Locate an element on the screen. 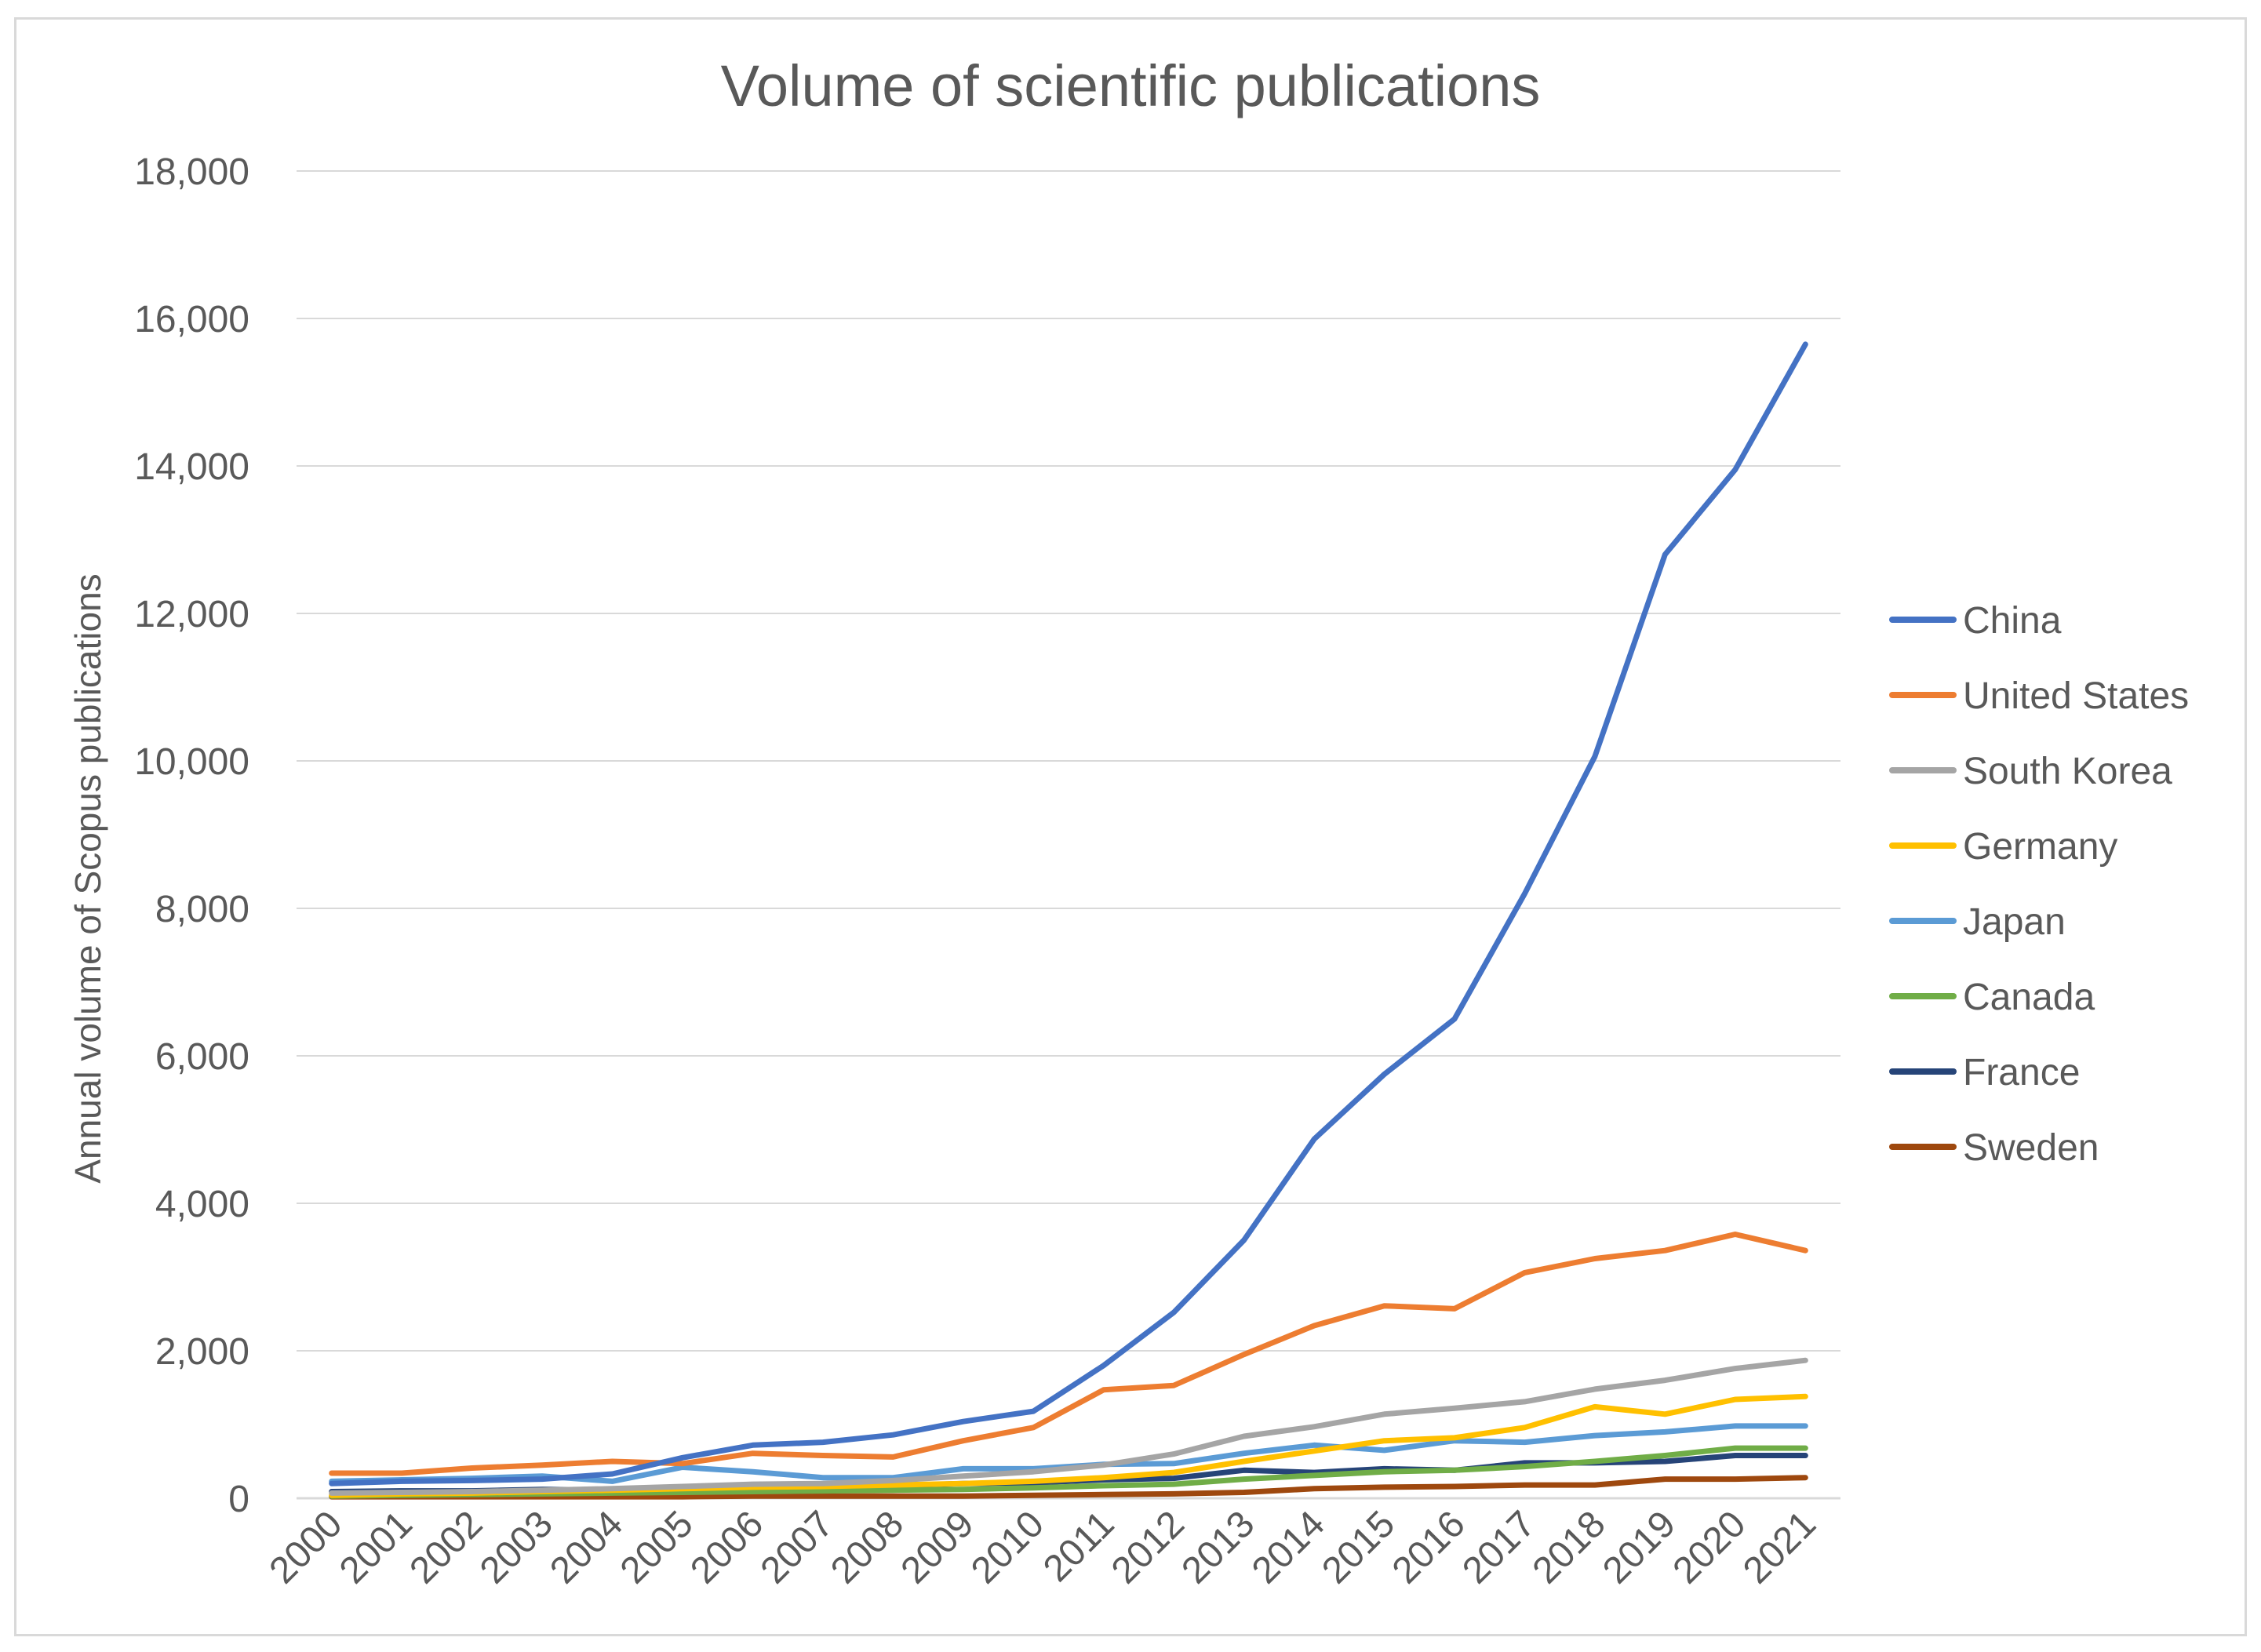  x-tick-label: 2013 is located at coordinates (1218, 1548).